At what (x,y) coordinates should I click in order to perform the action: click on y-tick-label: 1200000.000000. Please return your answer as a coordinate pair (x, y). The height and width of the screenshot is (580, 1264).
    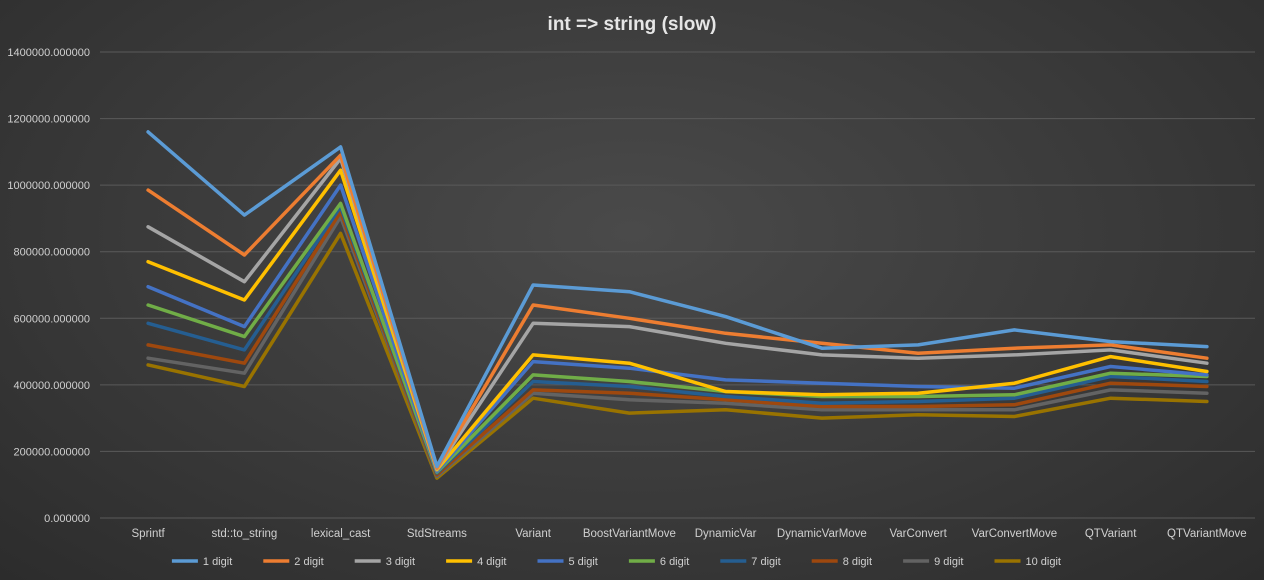
    Looking at the image, I should click on (48, 120).